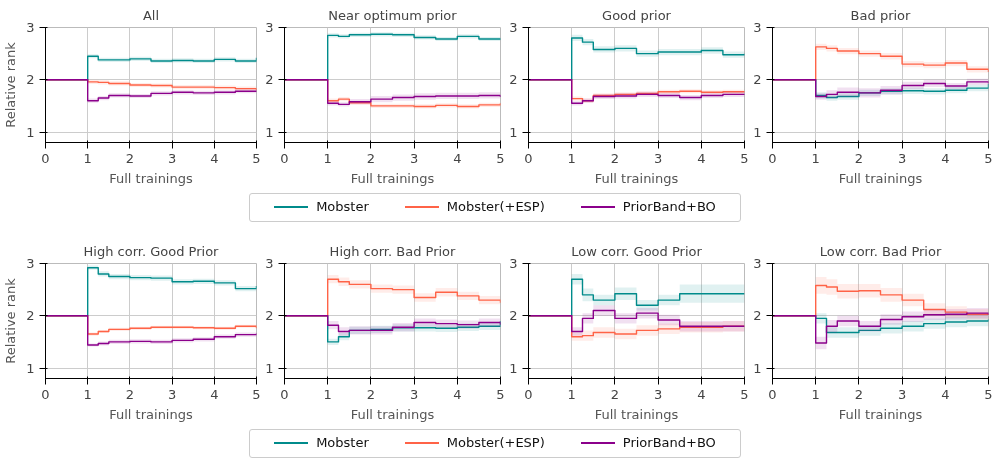  Describe the element at coordinates (637, 251) in the screenshot. I see `chart-title: Low corr. Good Prior` at that location.